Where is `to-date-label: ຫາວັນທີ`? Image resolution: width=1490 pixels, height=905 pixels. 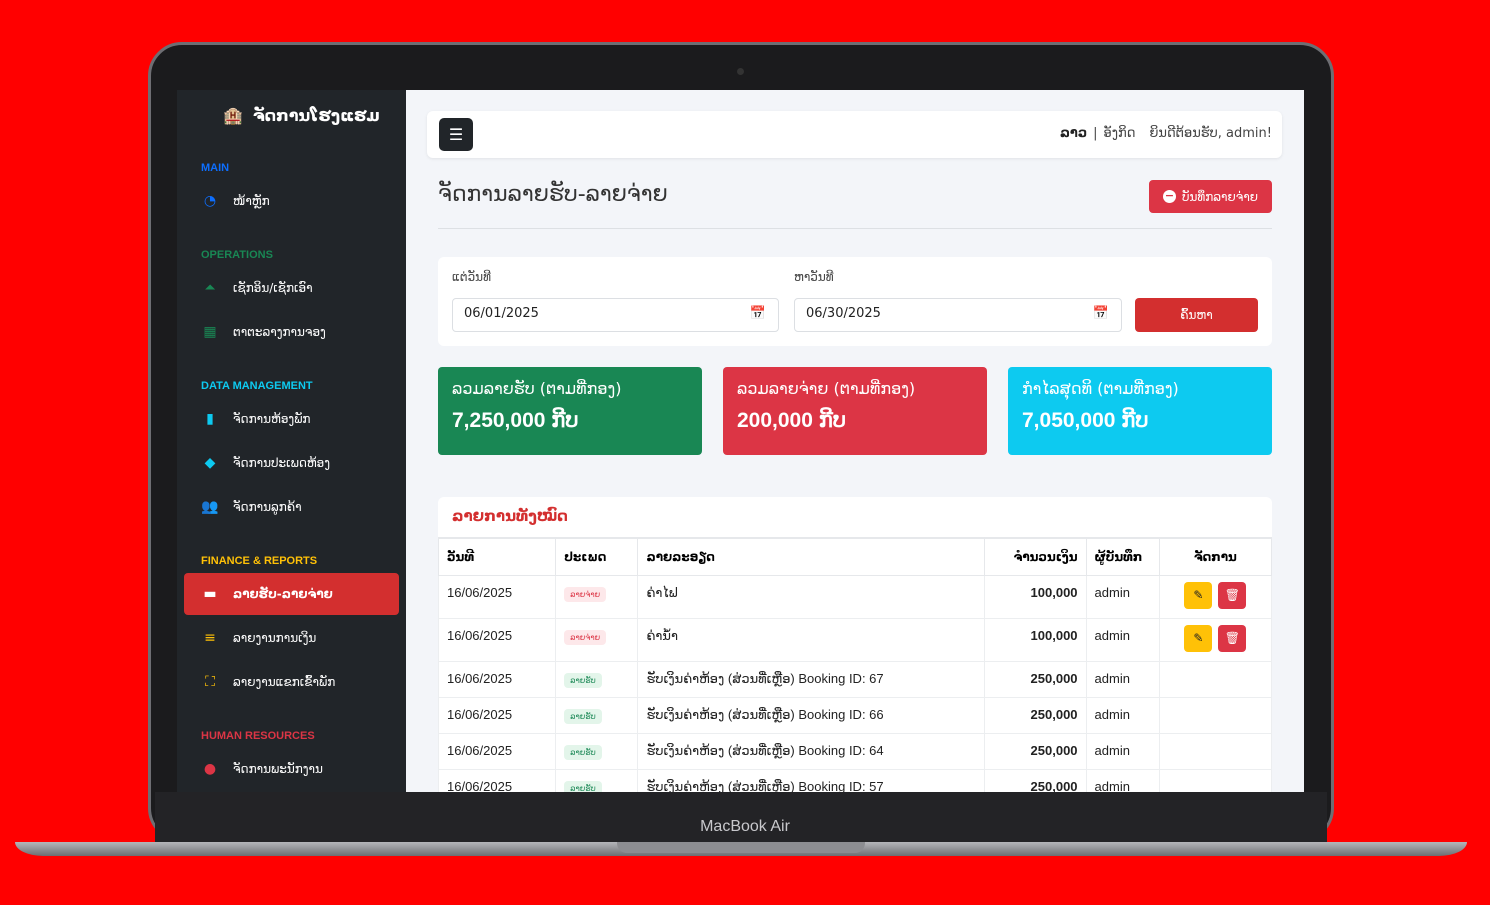 to-date-label: ຫາວັນທີ is located at coordinates (814, 277).